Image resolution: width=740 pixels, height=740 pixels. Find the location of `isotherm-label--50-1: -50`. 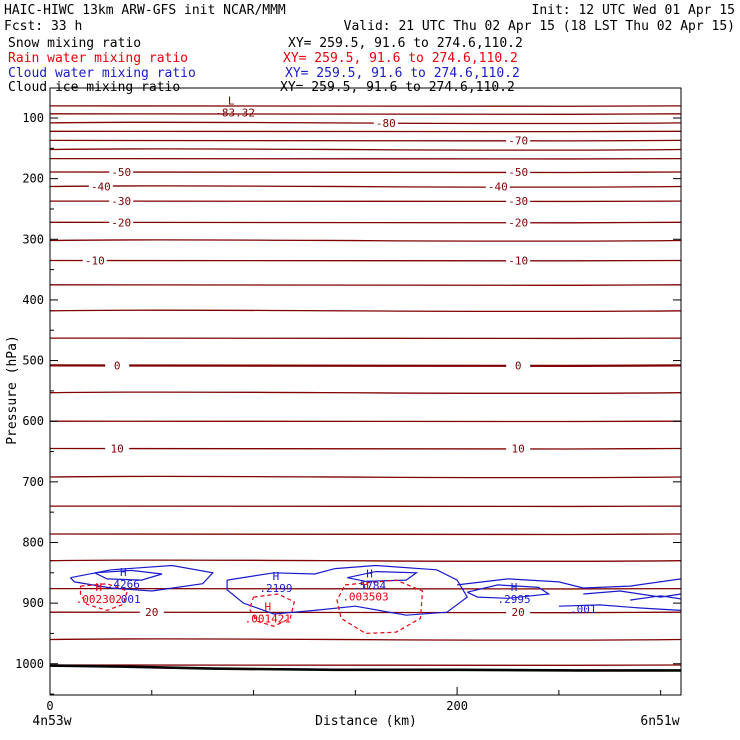

isotherm-label--50-1: -50 is located at coordinates (518, 172).